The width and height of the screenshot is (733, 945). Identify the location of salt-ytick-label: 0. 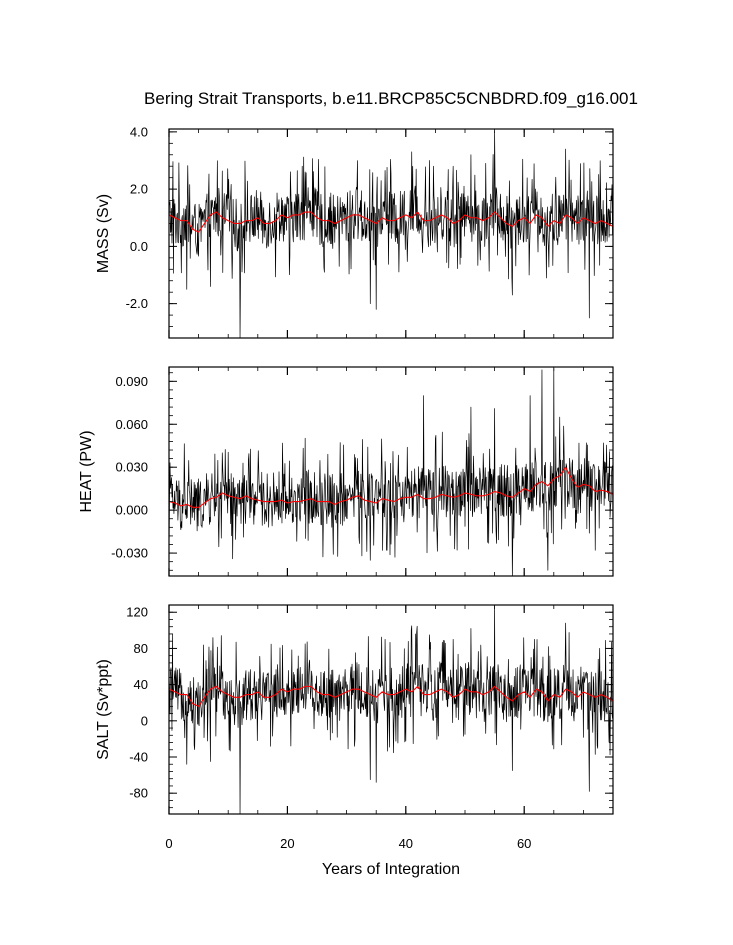
(144, 720).